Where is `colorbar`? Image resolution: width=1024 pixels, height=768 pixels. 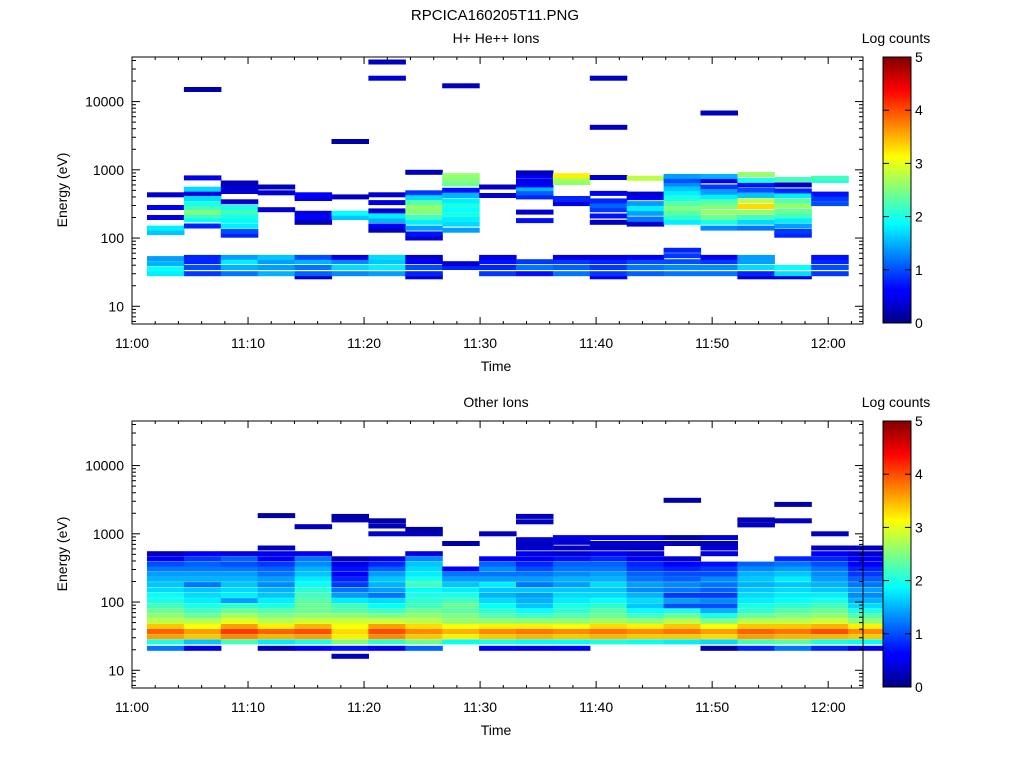
colorbar is located at coordinates (897, 554).